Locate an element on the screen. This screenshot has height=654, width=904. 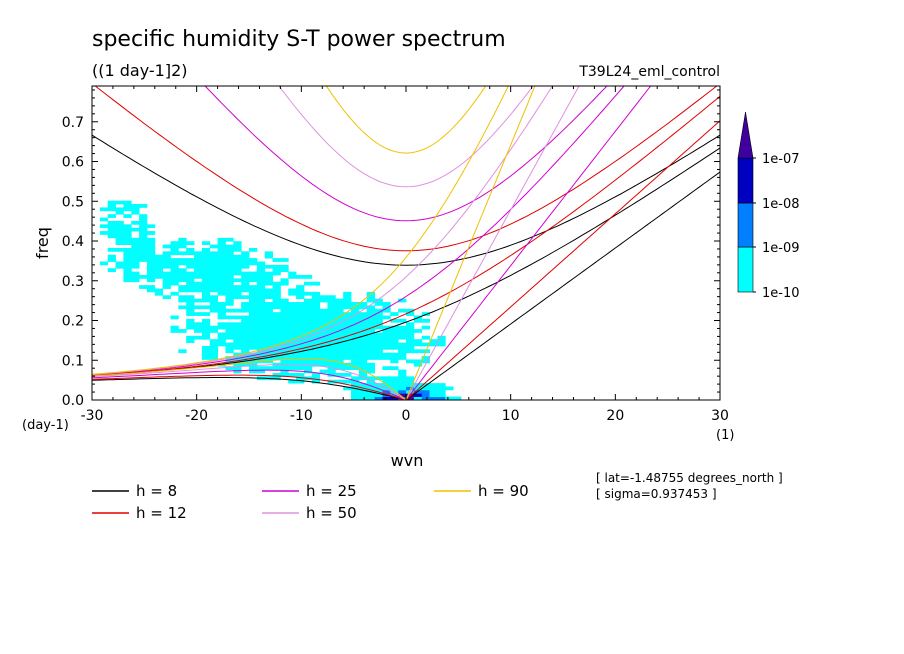
dispersion-curve-h90 is located at coordinates (406, 120).